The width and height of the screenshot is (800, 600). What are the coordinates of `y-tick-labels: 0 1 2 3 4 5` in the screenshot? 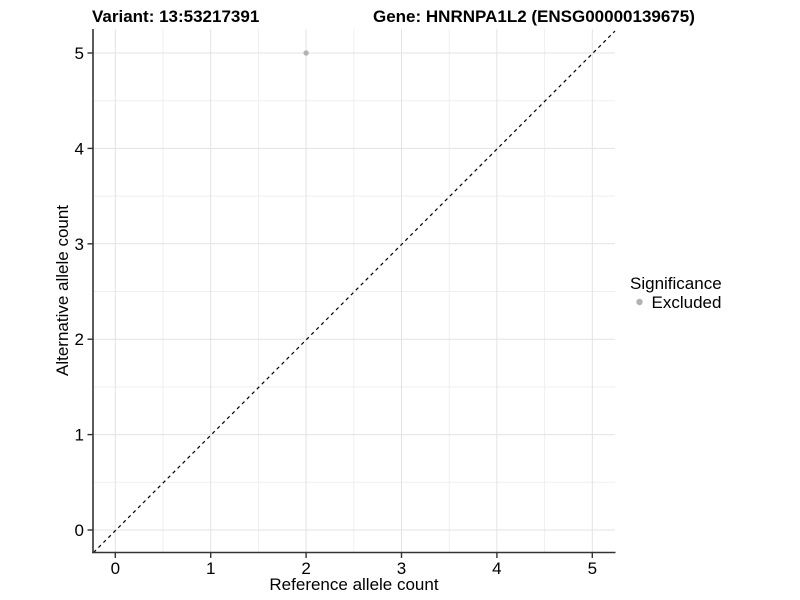 It's located at (79, 292).